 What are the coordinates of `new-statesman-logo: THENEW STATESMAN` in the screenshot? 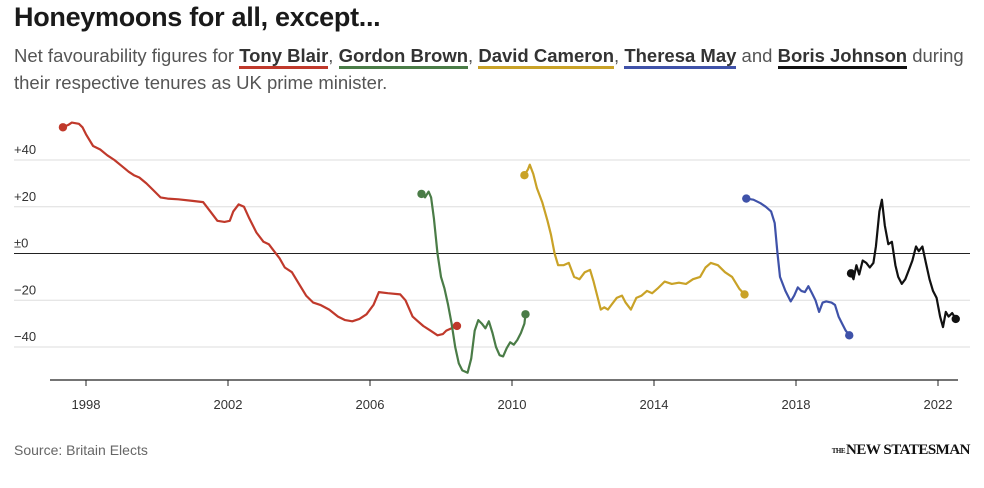 It's located at (901, 450).